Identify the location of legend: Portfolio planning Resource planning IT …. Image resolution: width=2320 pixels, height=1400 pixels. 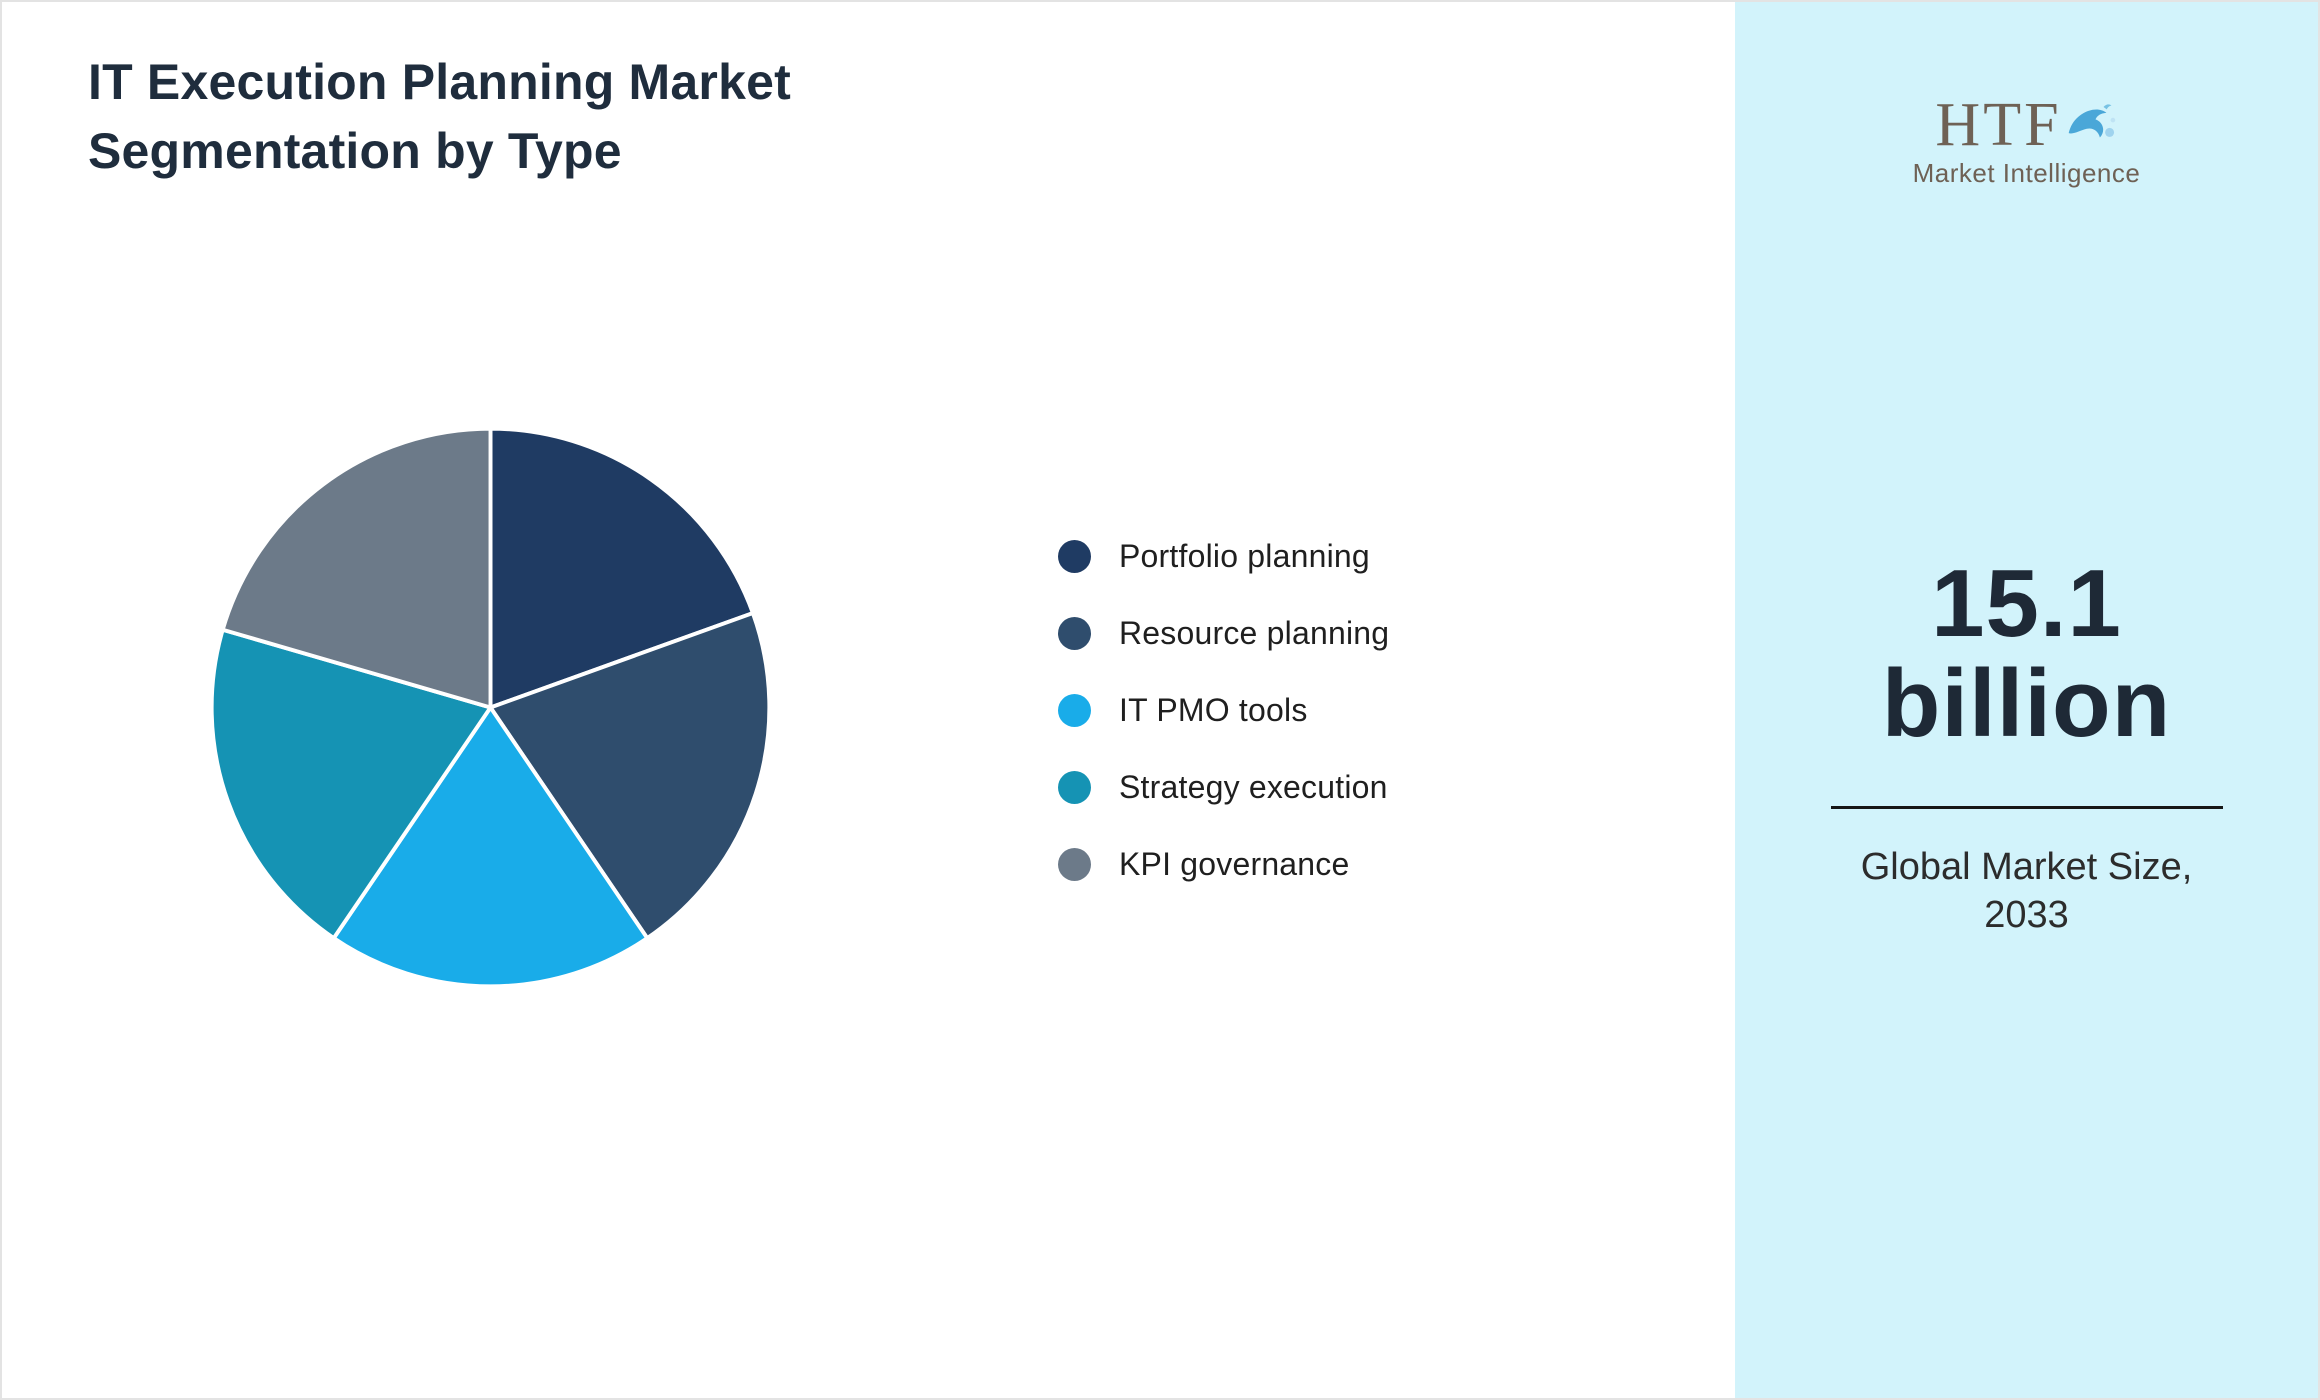
(1223, 710).